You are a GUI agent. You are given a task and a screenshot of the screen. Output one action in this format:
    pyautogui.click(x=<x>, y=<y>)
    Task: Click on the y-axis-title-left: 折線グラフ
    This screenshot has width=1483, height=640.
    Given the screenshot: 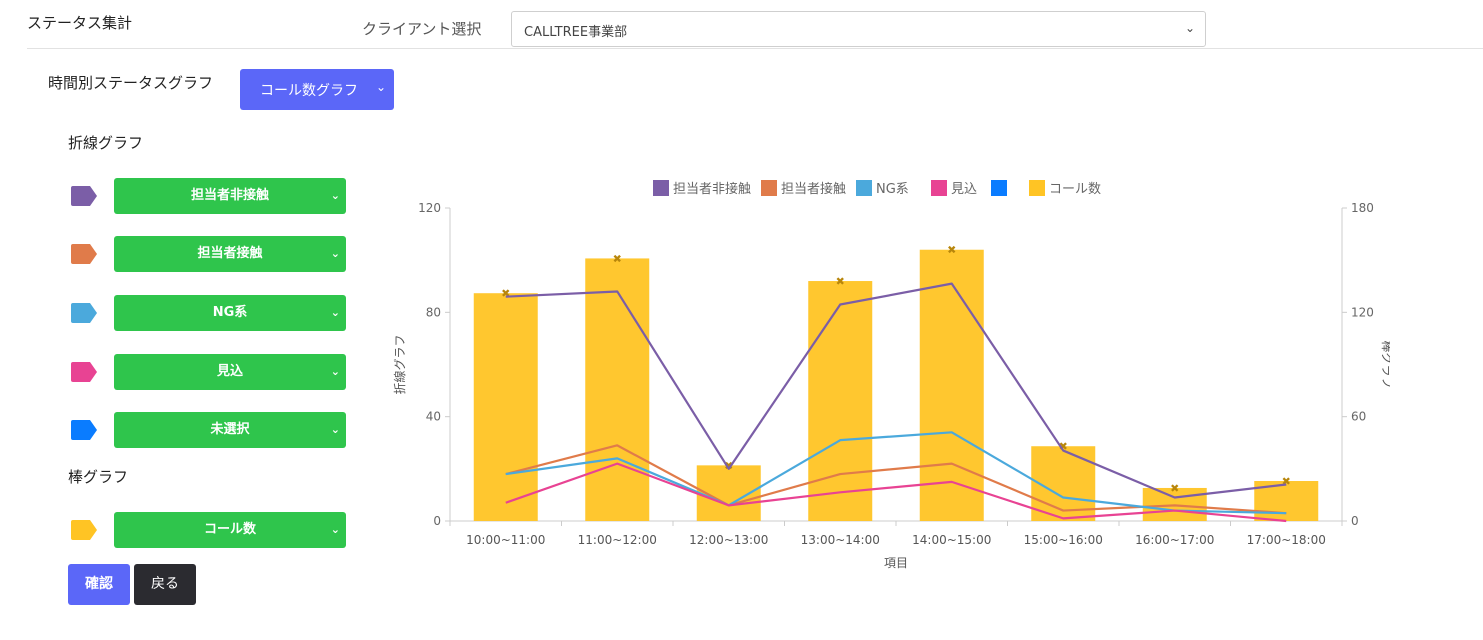 What is the action you would take?
    pyautogui.click(x=399, y=364)
    